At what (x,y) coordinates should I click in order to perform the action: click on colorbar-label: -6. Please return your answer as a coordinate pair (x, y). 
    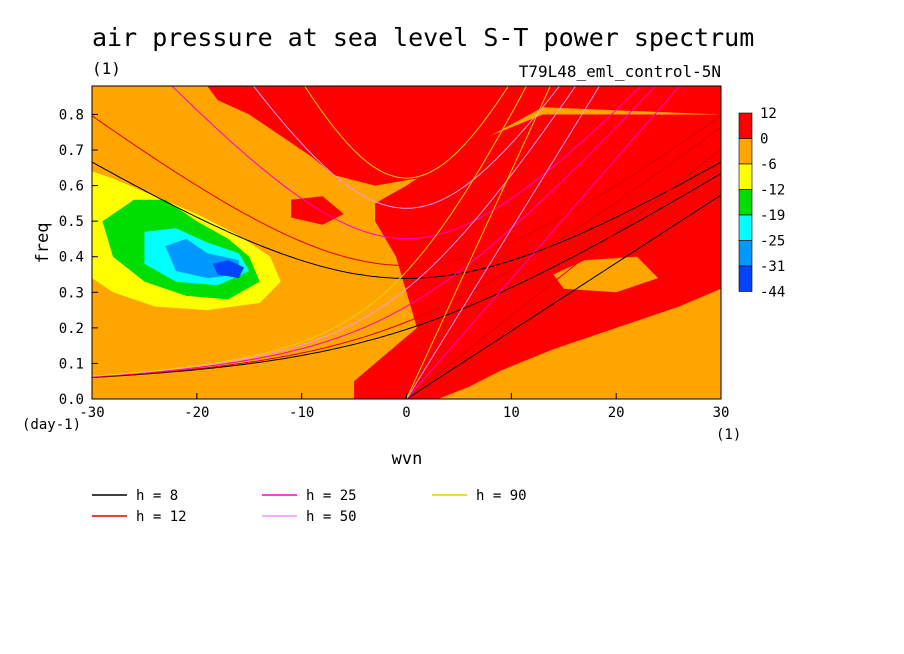
    Looking at the image, I should click on (768, 165).